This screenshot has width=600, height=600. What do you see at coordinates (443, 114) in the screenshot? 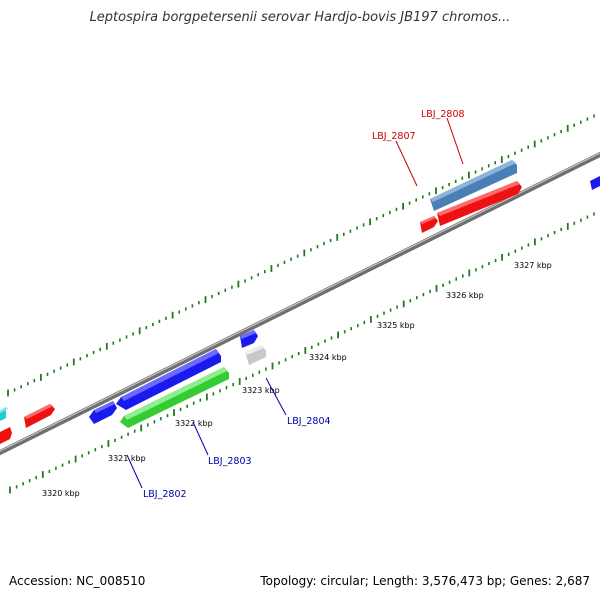
I see `gene-label-LBJ_2808: LBJ_2808` at bounding box center [443, 114].